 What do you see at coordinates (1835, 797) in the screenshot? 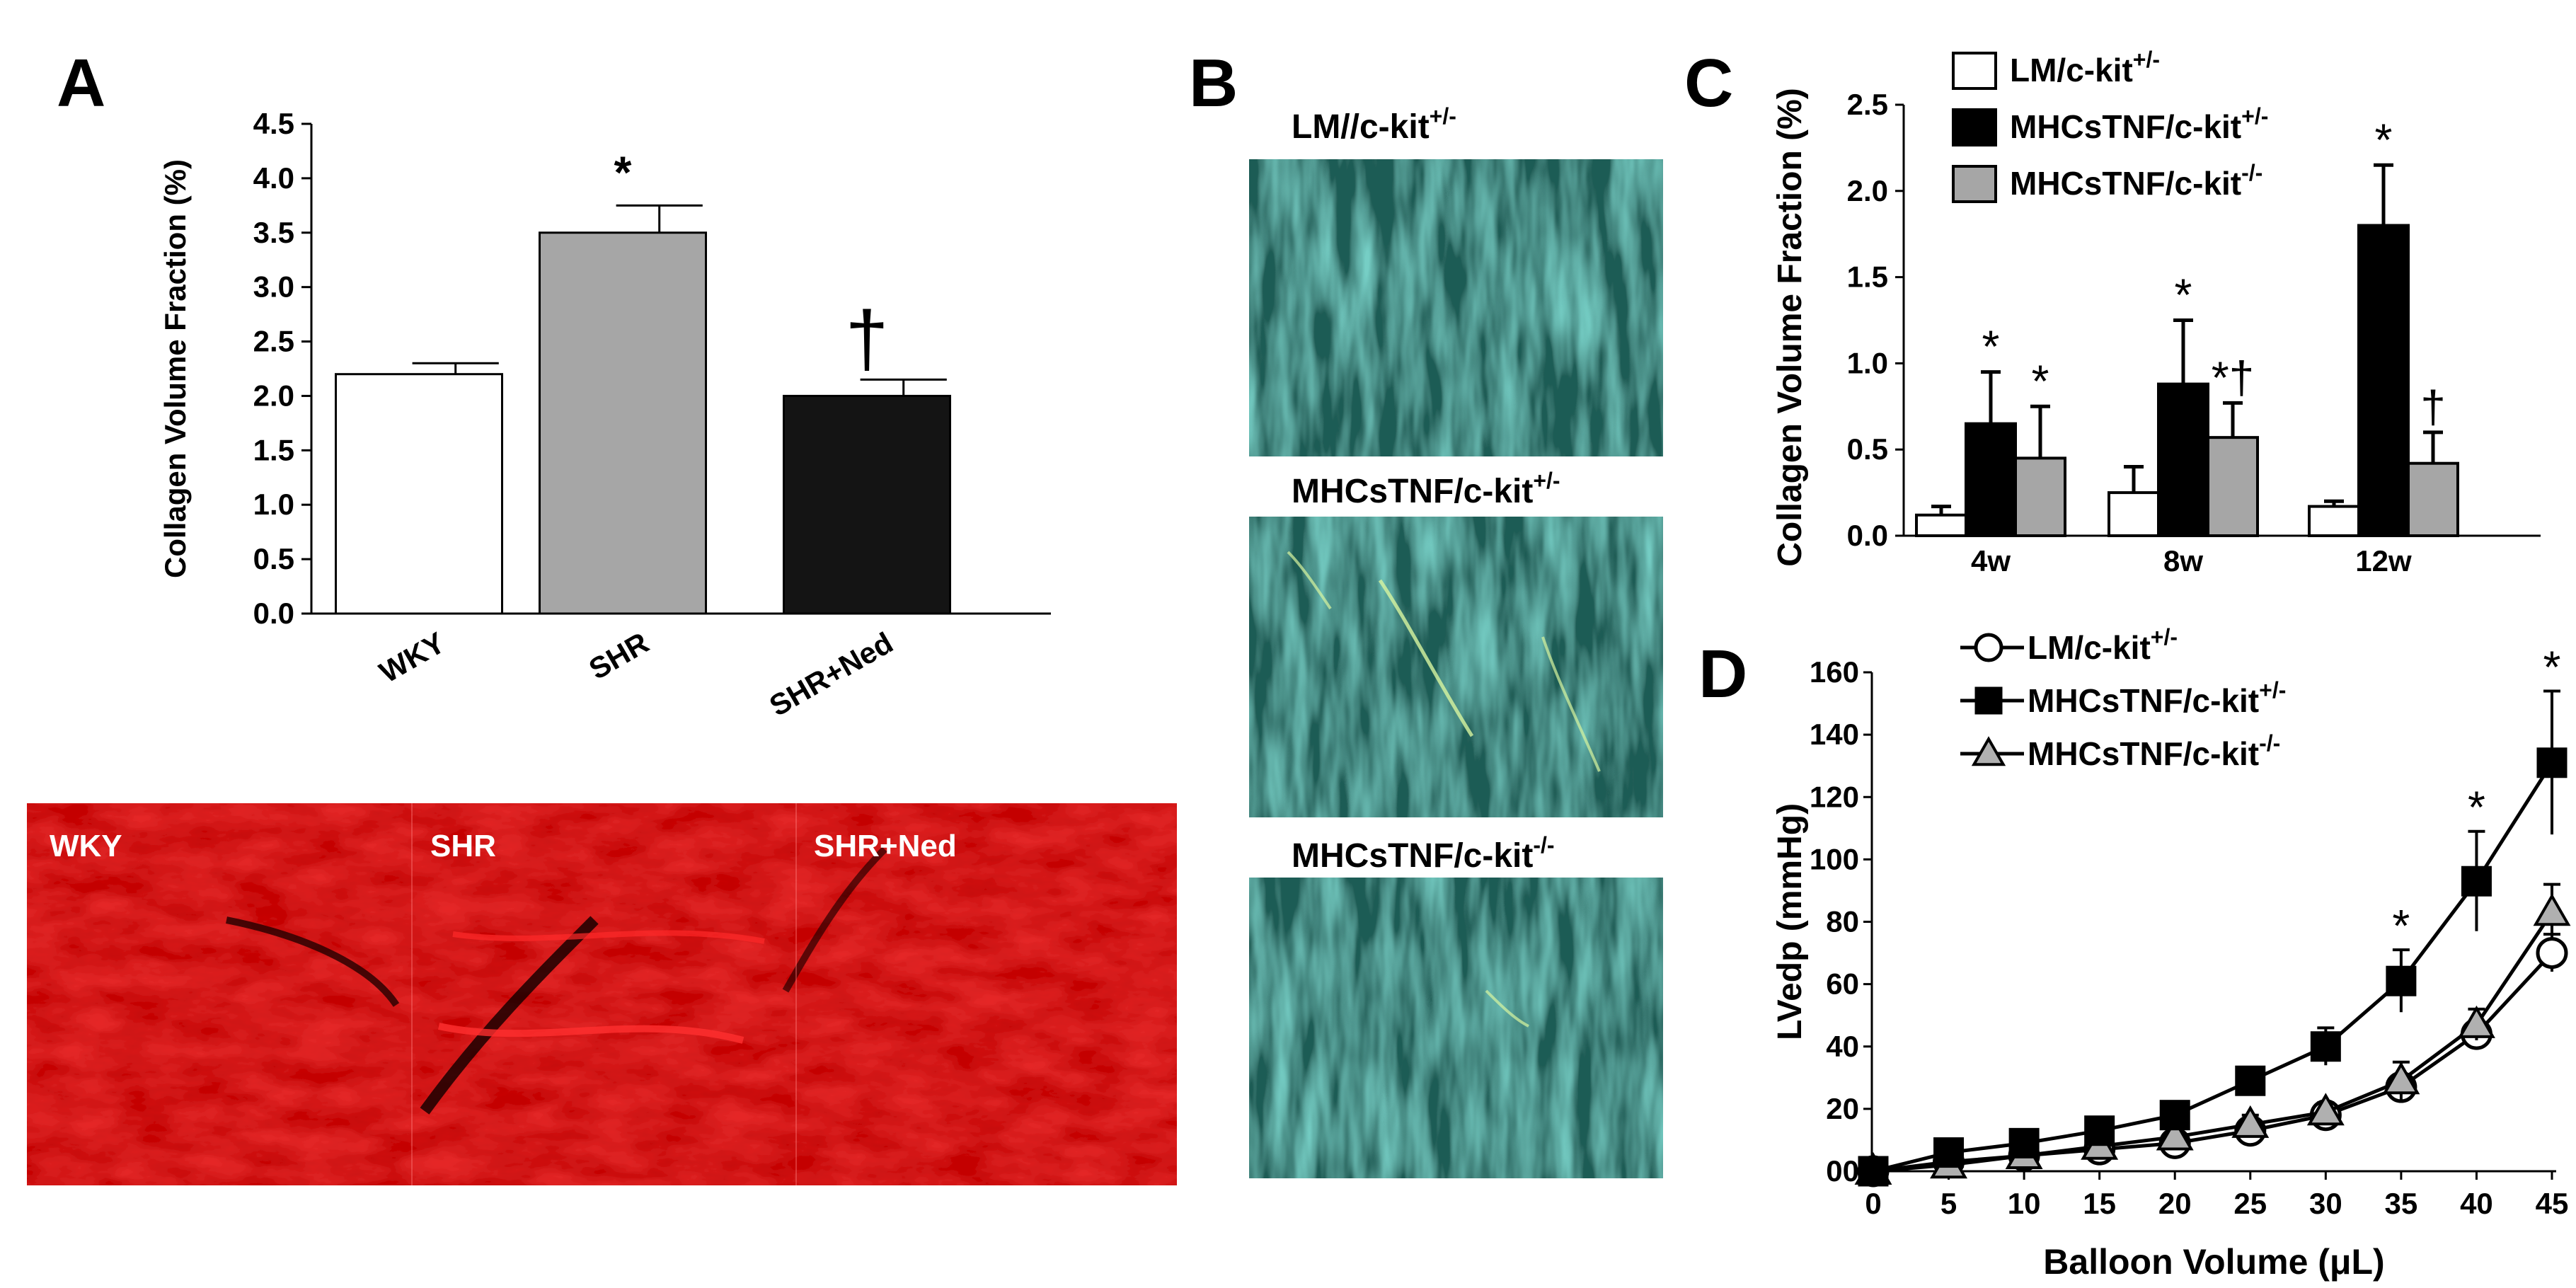
I see `y-tick-label: 120` at bounding box center [1835, 797].